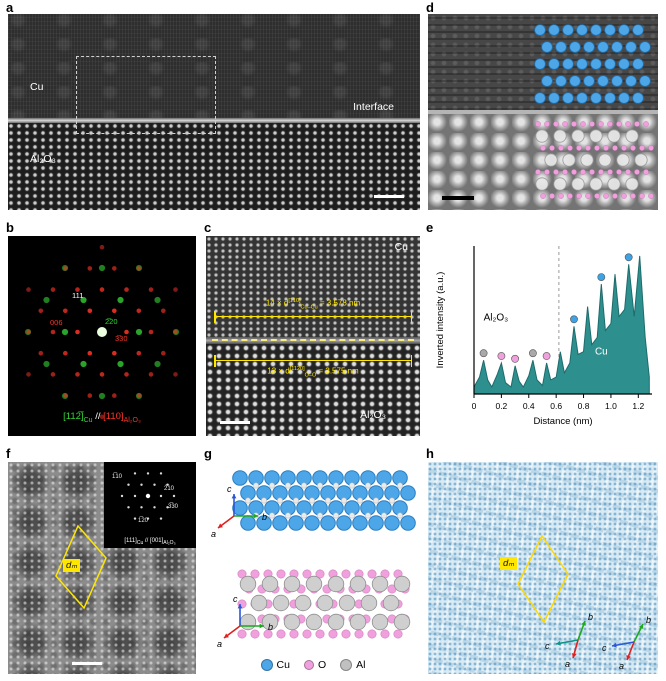  I want to click on spot-label-330: 3̅30, so click(121, 338).